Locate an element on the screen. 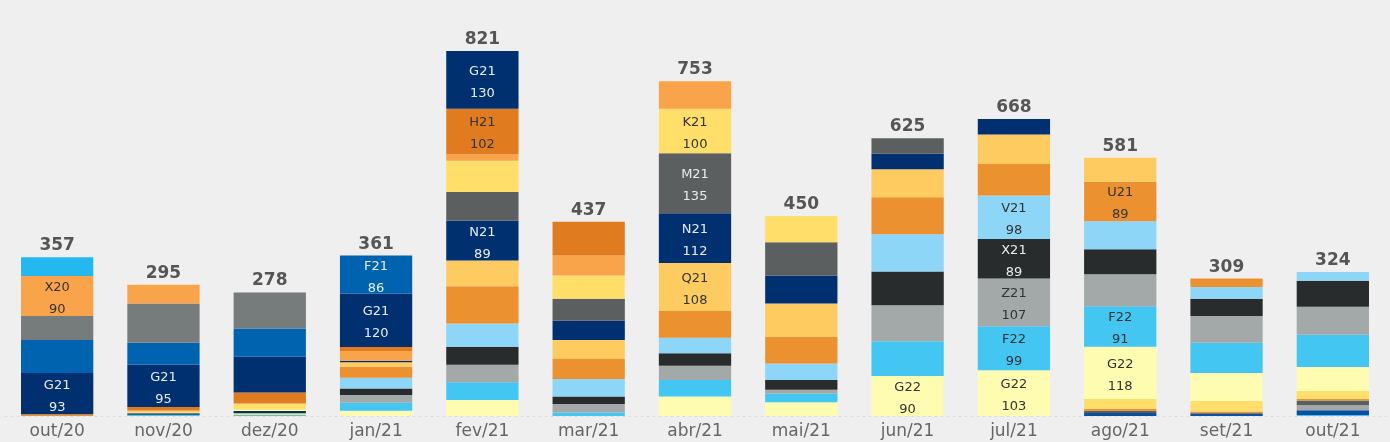  data-label: H21 102 is located at coordinates (482, 133).